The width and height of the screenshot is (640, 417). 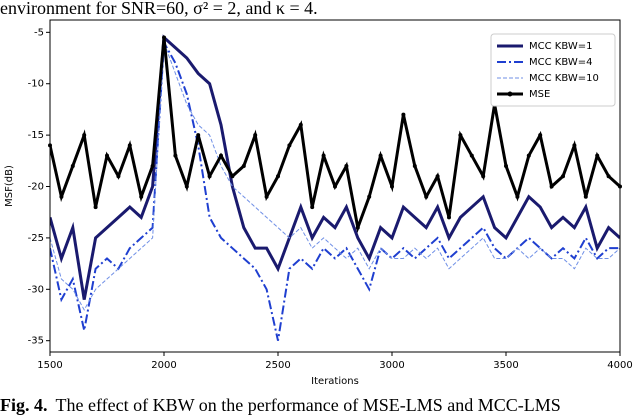 What do you see at coordinates (560, 46) in the screenshot?
I see `legend-label: MCC KBW=1` at bounding box center [560, 46].